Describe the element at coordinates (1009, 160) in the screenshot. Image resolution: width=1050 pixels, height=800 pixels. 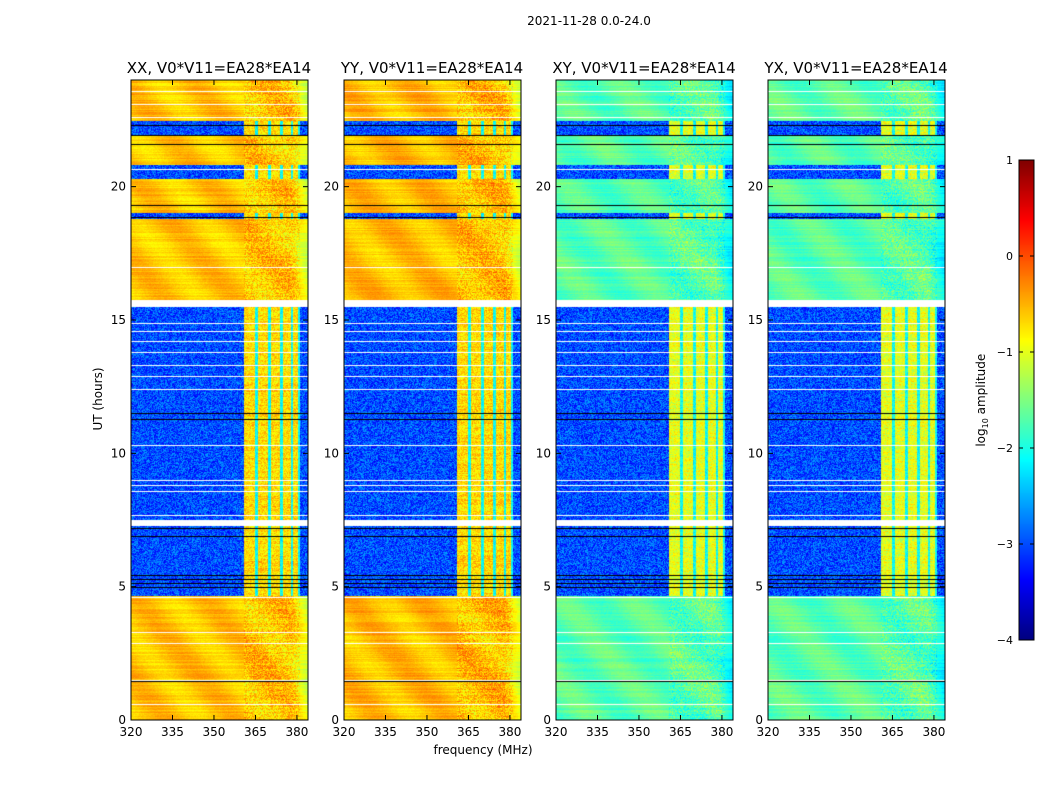
I see `colorbar-tick-label: 1` at that location.